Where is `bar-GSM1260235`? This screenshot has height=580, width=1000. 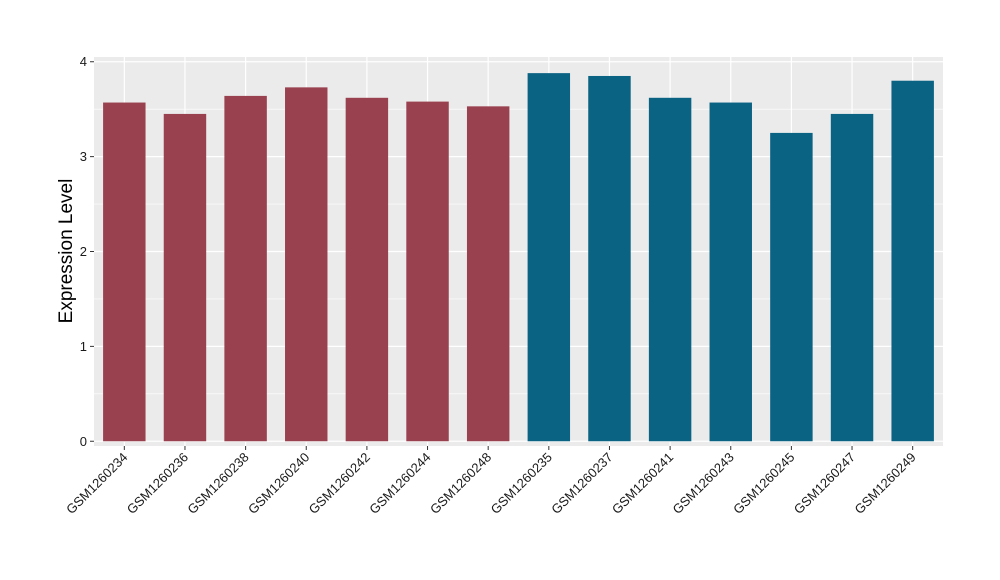 bar-GSM1260235 is located at coordinates (549, 257).